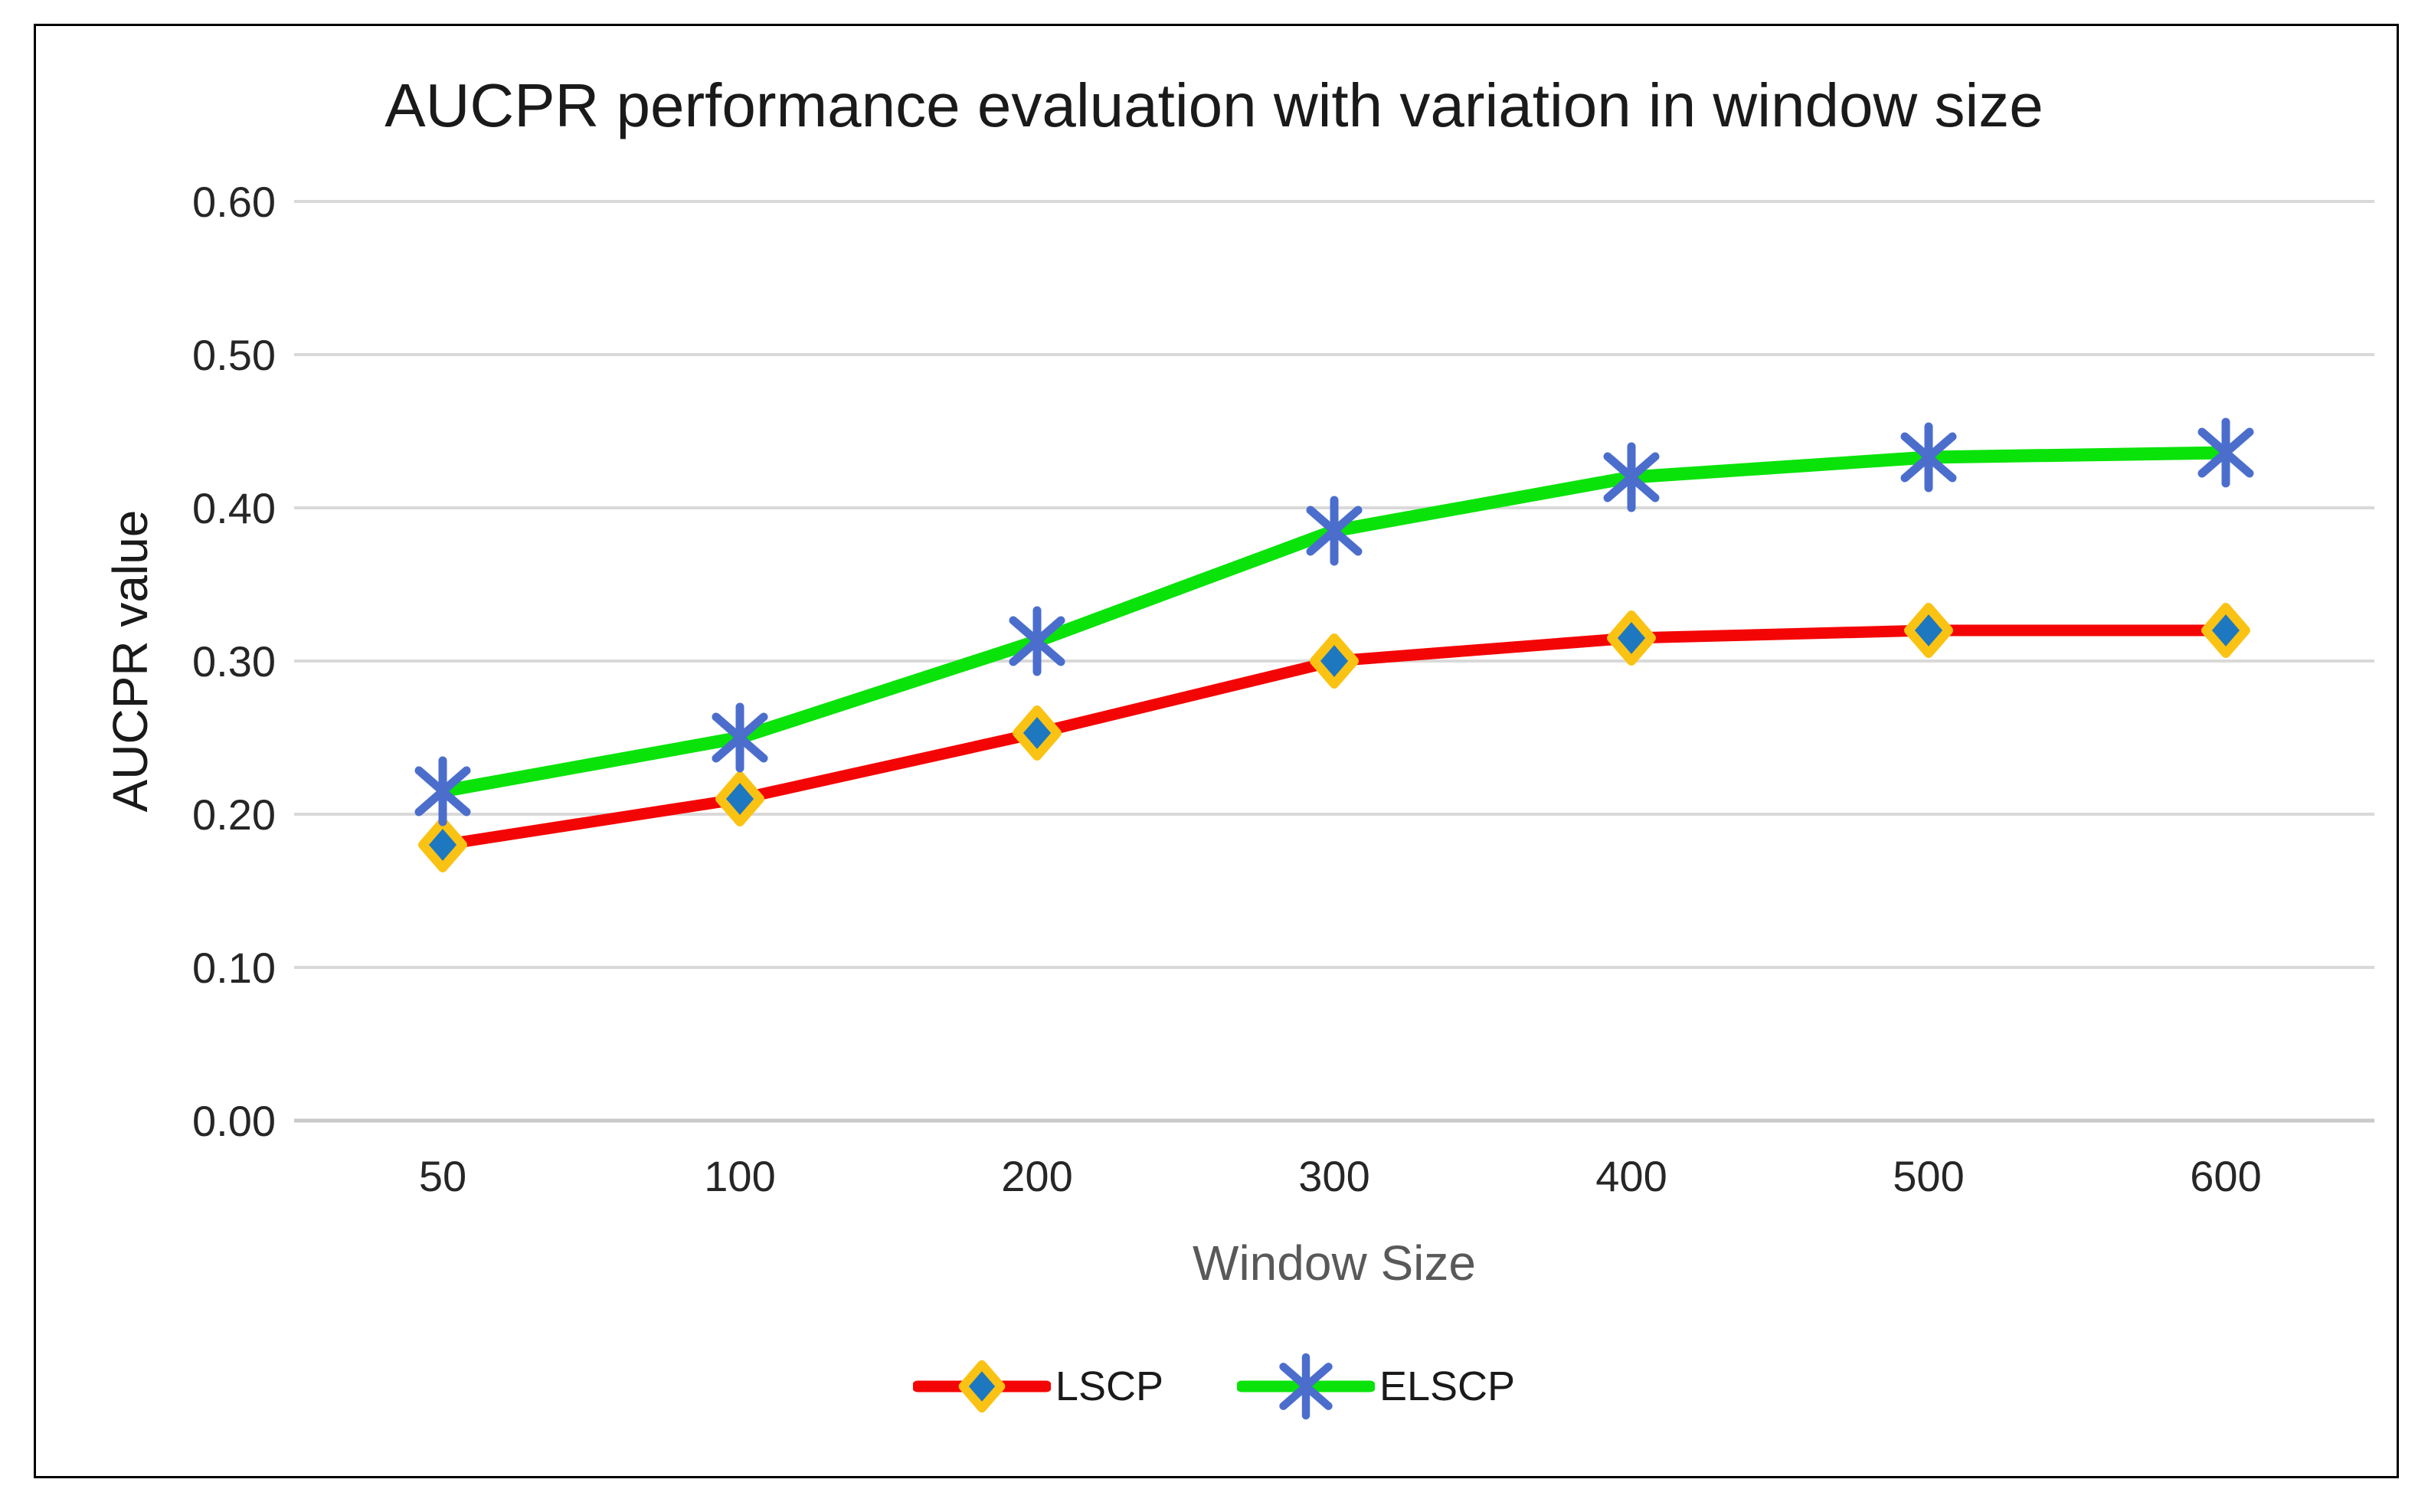 The image size is (2428, 1512). What do you see at coordinates (1036, 1176) in the screenshot?
I see `x-tick-label: 200` at bounding box center [1036, 1176].